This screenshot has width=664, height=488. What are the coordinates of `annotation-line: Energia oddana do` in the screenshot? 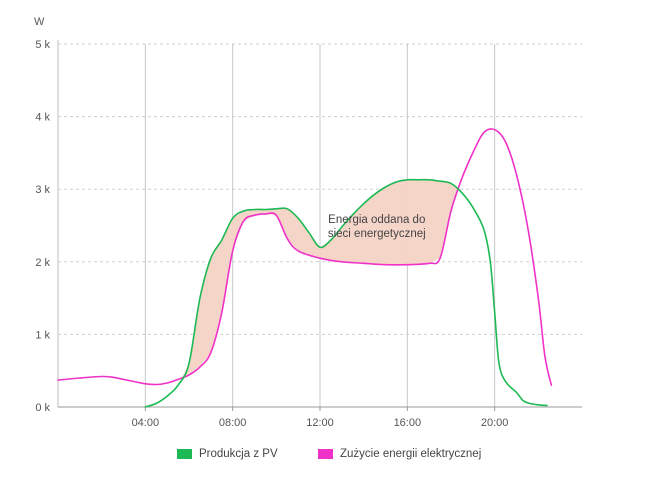 It's located at (376, 220).